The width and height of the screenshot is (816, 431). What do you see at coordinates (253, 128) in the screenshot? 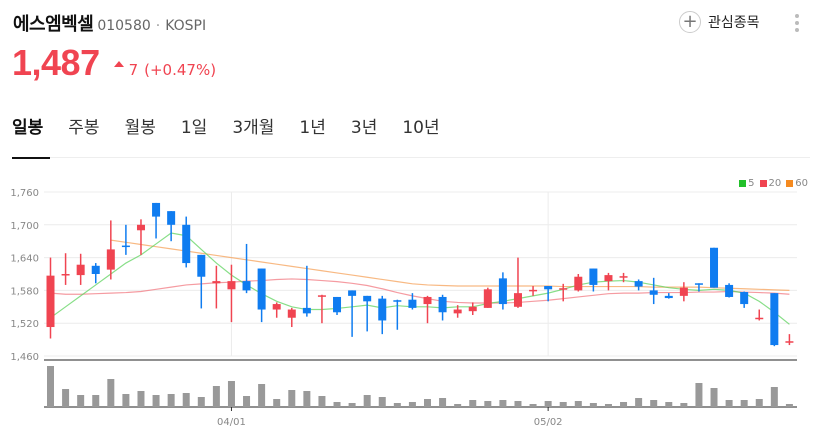
I see `tab-3months: 3개월` at bounding box center [253, 128].